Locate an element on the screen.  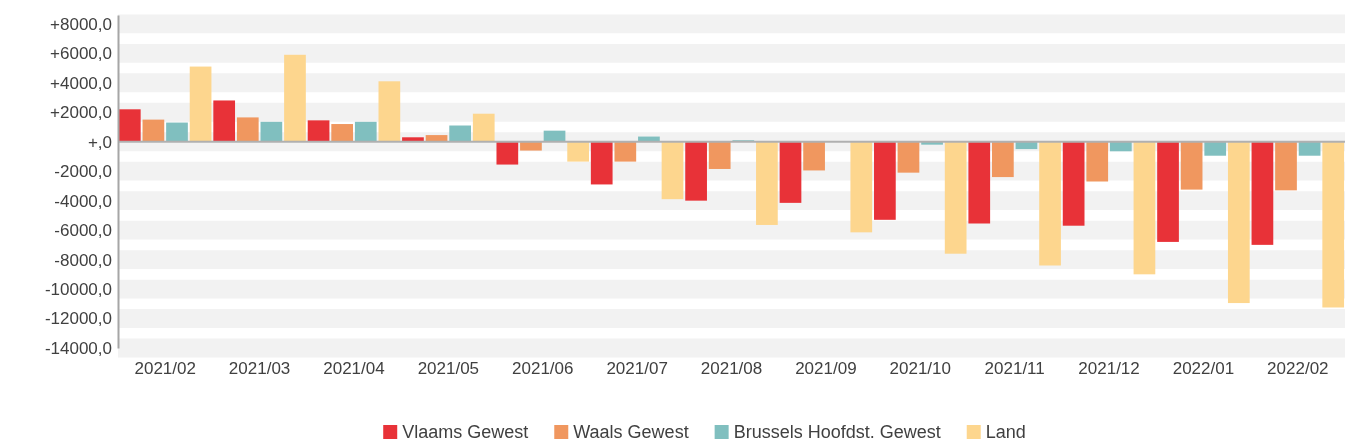
x-tick-label: 2022/02 is located at coordinates (1298, 369).